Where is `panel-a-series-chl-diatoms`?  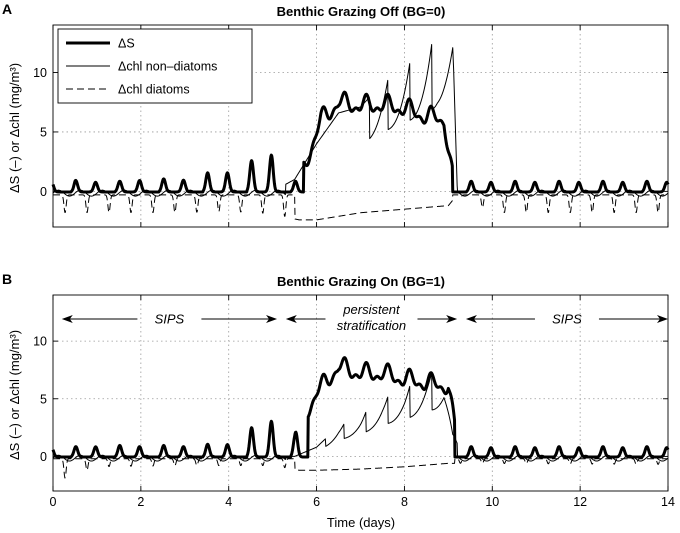 panel-a-series-chl-diatoms is located at coordinates (360, 207).